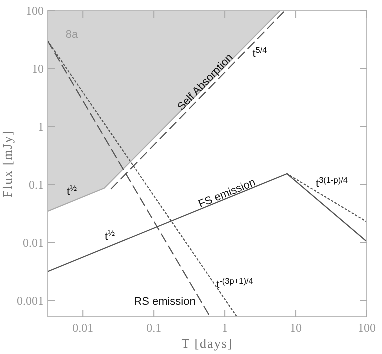 This screenshot has height=354, width=382. Describe the element at coordinates (35, 11) in the screenshot. I see `y-tick-label: 100` at that location.